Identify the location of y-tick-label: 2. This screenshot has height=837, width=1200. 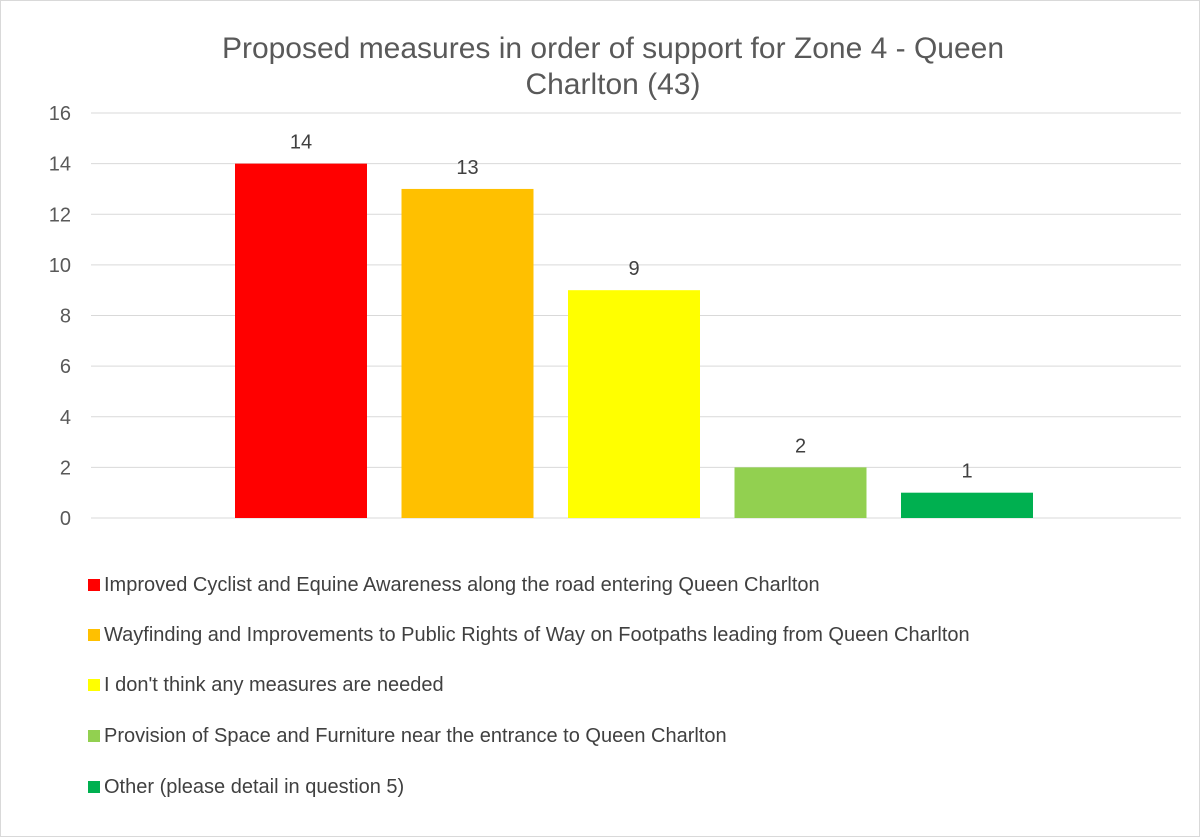
(65, 468).